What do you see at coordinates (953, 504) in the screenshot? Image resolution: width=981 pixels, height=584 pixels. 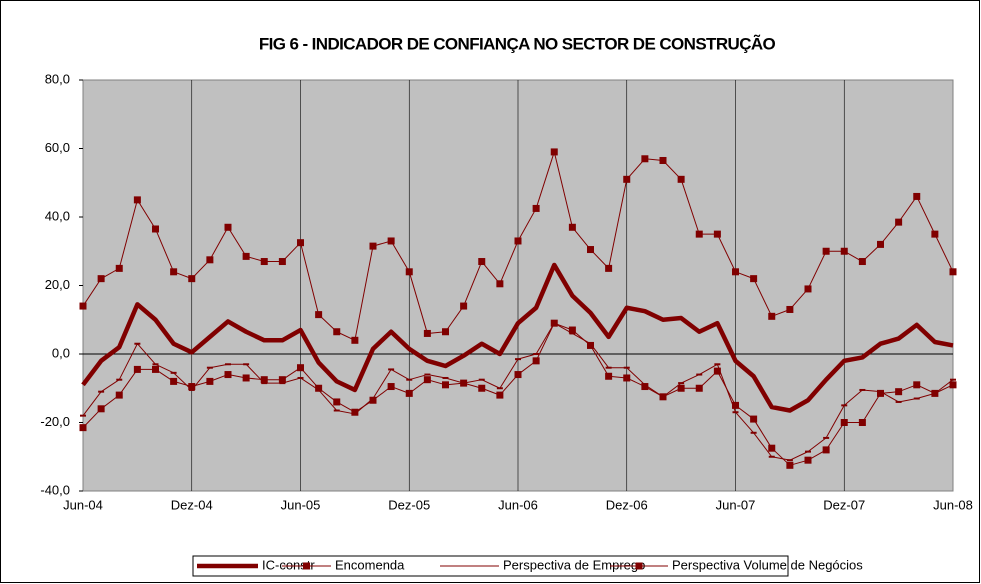 I see `x-tick-label: Jun-08` at bounding box center [953, 504].